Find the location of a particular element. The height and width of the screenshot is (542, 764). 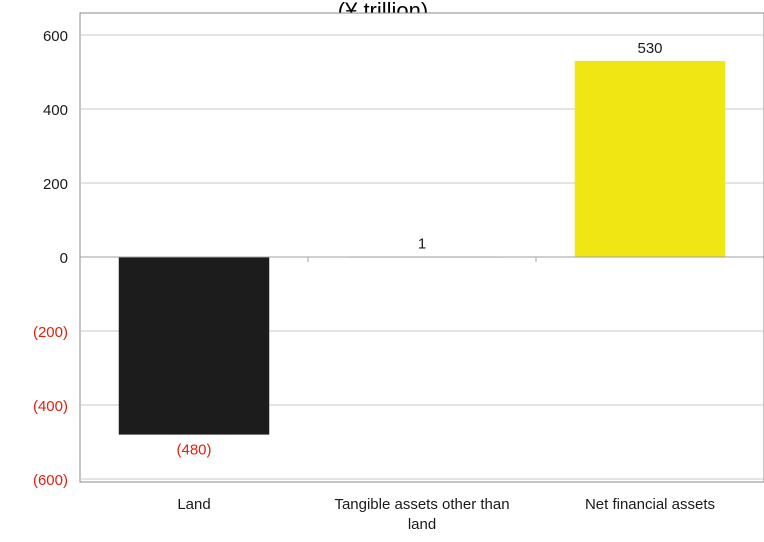

x-tick-label: Land is located at coordinates (193, 504).